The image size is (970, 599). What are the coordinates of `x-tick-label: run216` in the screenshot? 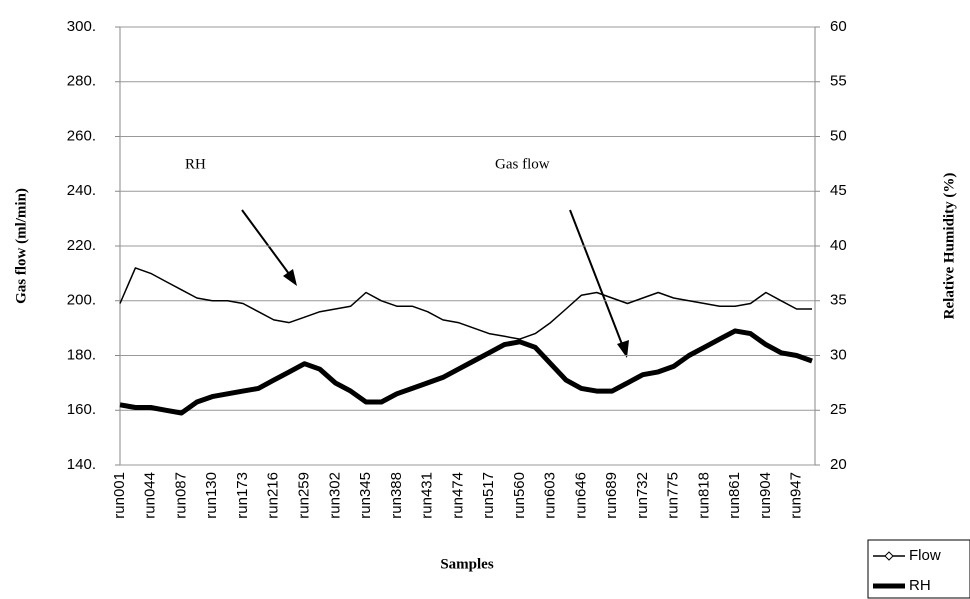 It's located at (273, 495).